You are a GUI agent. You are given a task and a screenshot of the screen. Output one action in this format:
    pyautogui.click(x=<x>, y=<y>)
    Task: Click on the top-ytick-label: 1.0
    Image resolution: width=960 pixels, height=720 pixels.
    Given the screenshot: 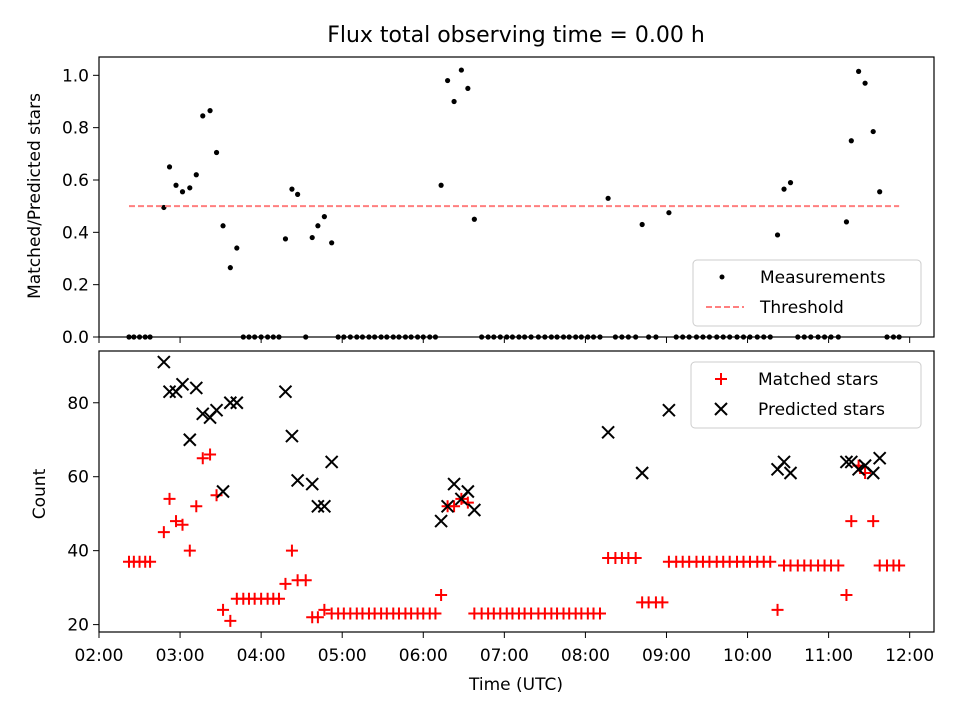 What is the action you would take?
    pyautogui.click(x=75, y=76)
    